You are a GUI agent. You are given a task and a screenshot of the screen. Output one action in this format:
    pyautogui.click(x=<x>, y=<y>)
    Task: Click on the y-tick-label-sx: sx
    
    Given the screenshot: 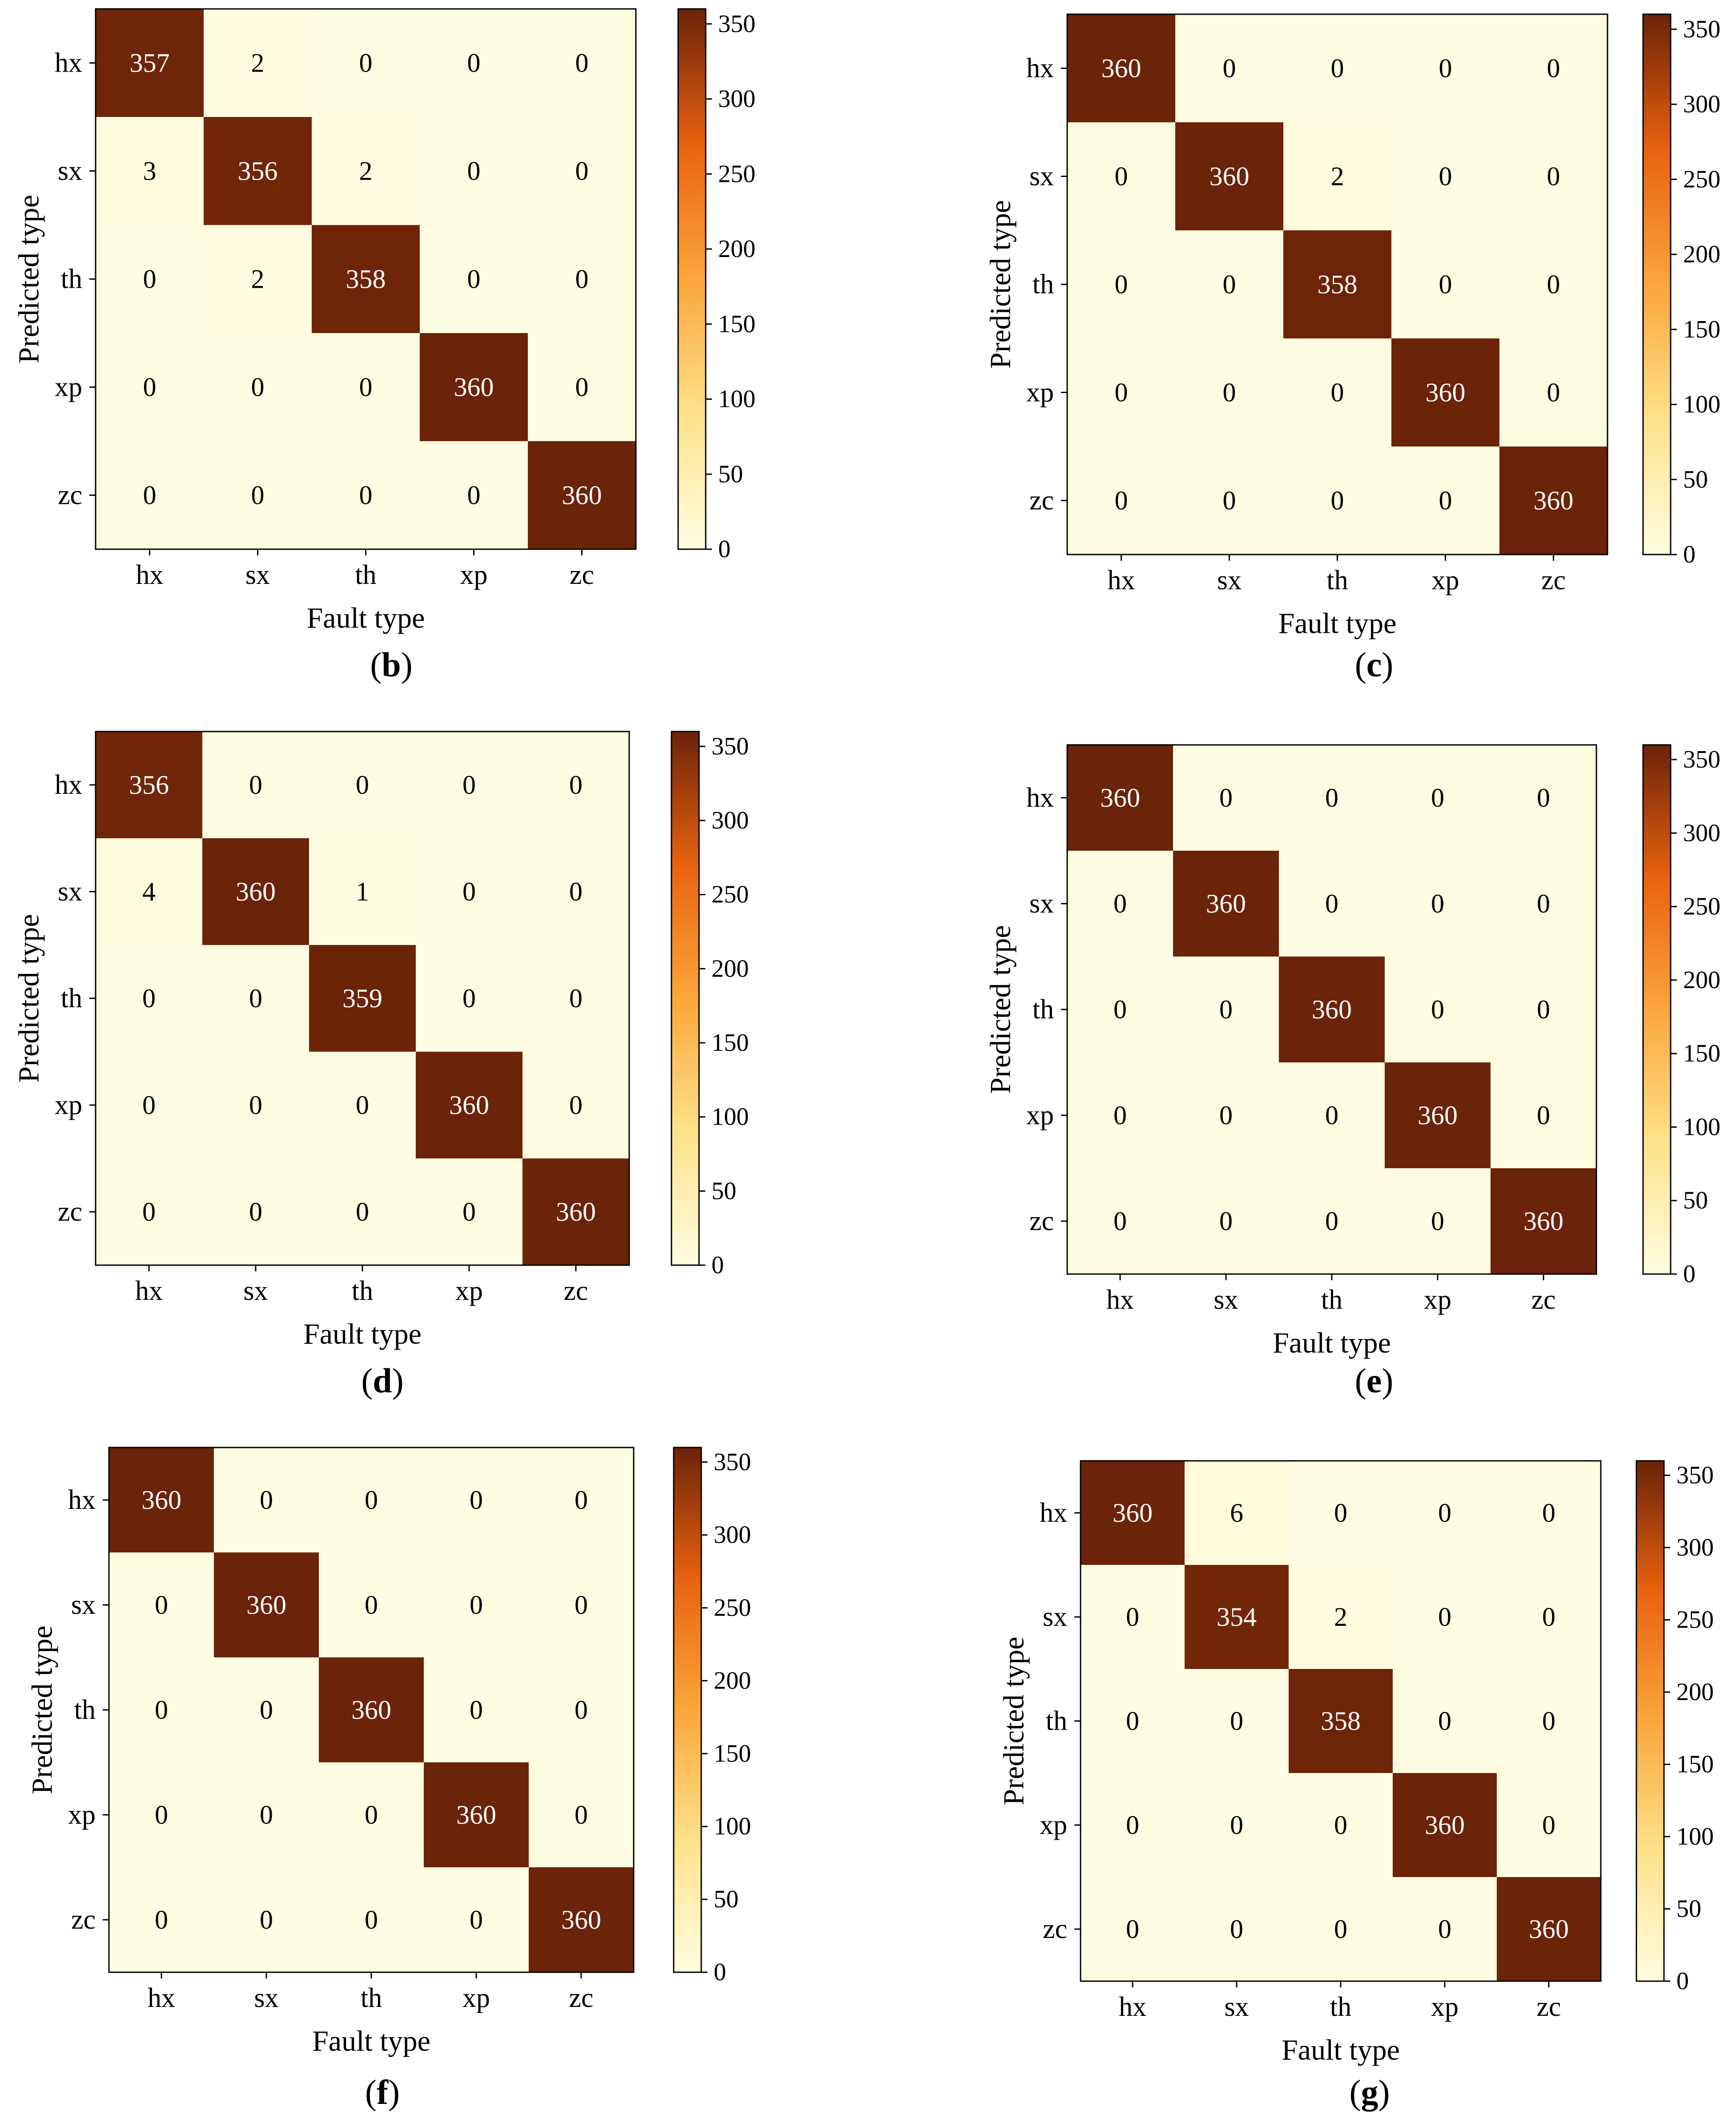 What is the action you would take?
    pyautogui.click(x=1042, y=176)
    